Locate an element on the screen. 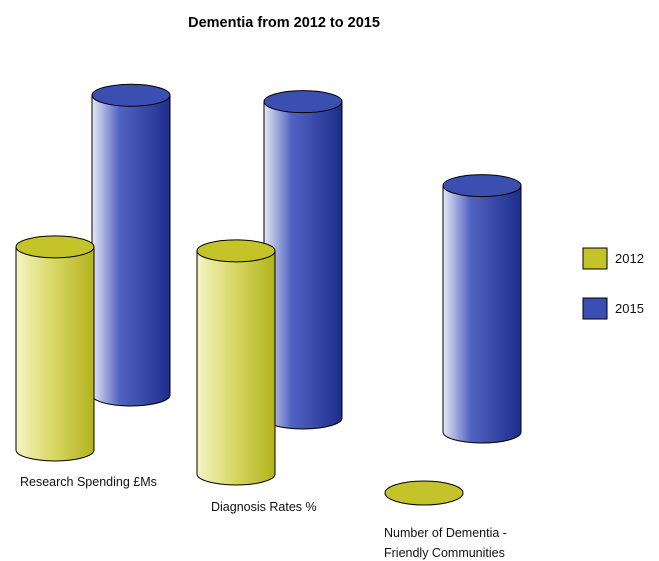 The image size is (659, 561). category-label-diagnosis-rates: Diagnosis Rates % is located at coordinates (264, 507).